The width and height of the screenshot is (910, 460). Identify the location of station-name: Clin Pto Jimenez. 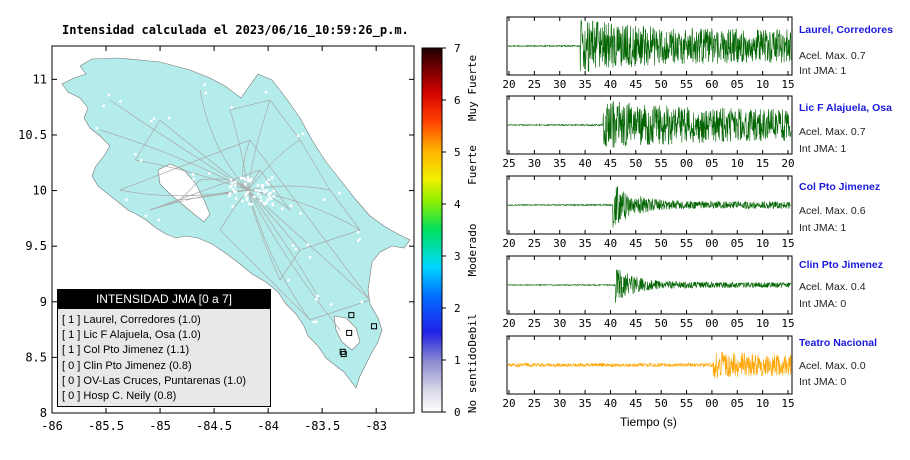
(841, 265).